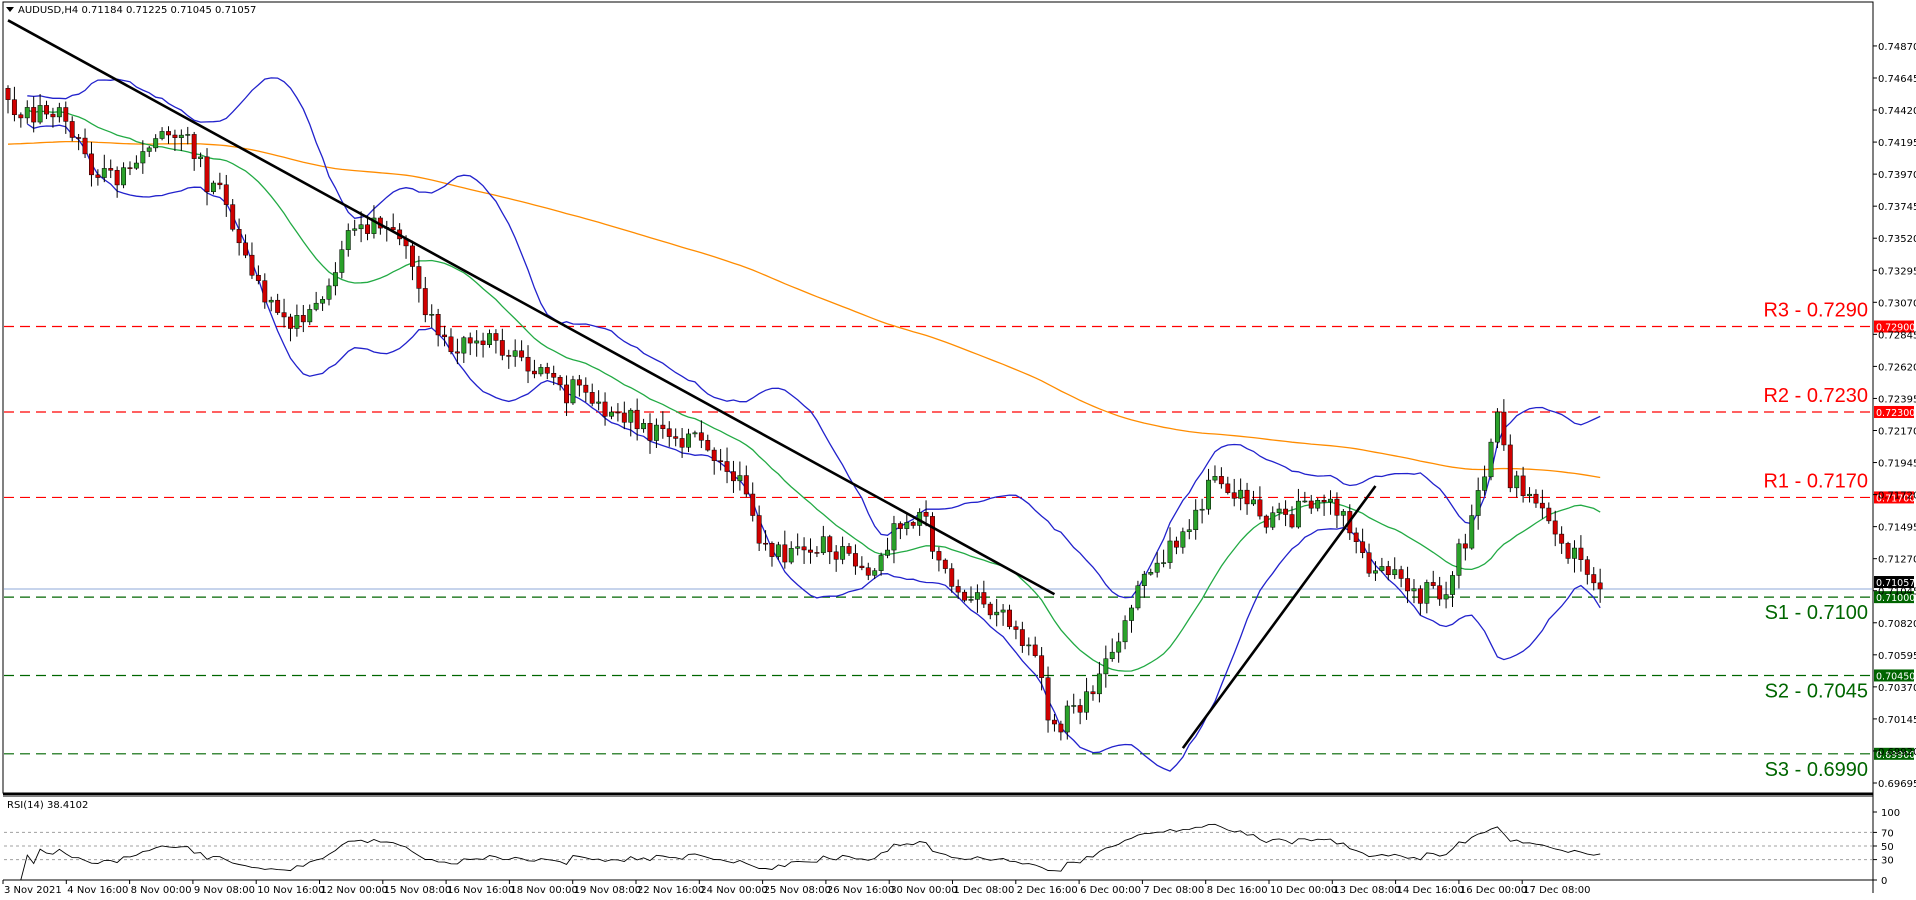 The width and height of the screenshot is (1916, 900). I want to click on collapse-triangle-icon, so click(10, 9).